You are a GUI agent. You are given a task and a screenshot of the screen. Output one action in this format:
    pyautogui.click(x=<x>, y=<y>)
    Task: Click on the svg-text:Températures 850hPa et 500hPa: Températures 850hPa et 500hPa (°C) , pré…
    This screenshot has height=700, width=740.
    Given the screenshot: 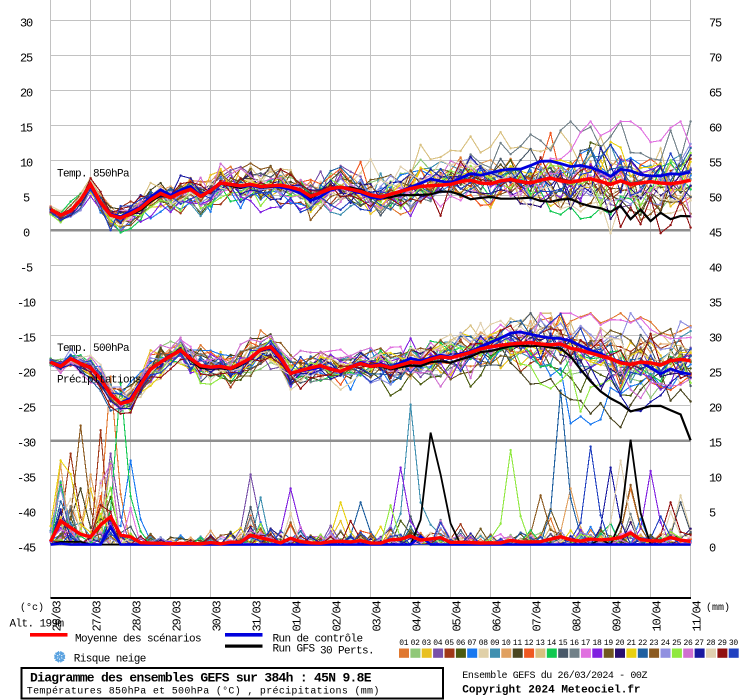 What is the action you would take?
    pyautogui.click(x=203, y=692)
    